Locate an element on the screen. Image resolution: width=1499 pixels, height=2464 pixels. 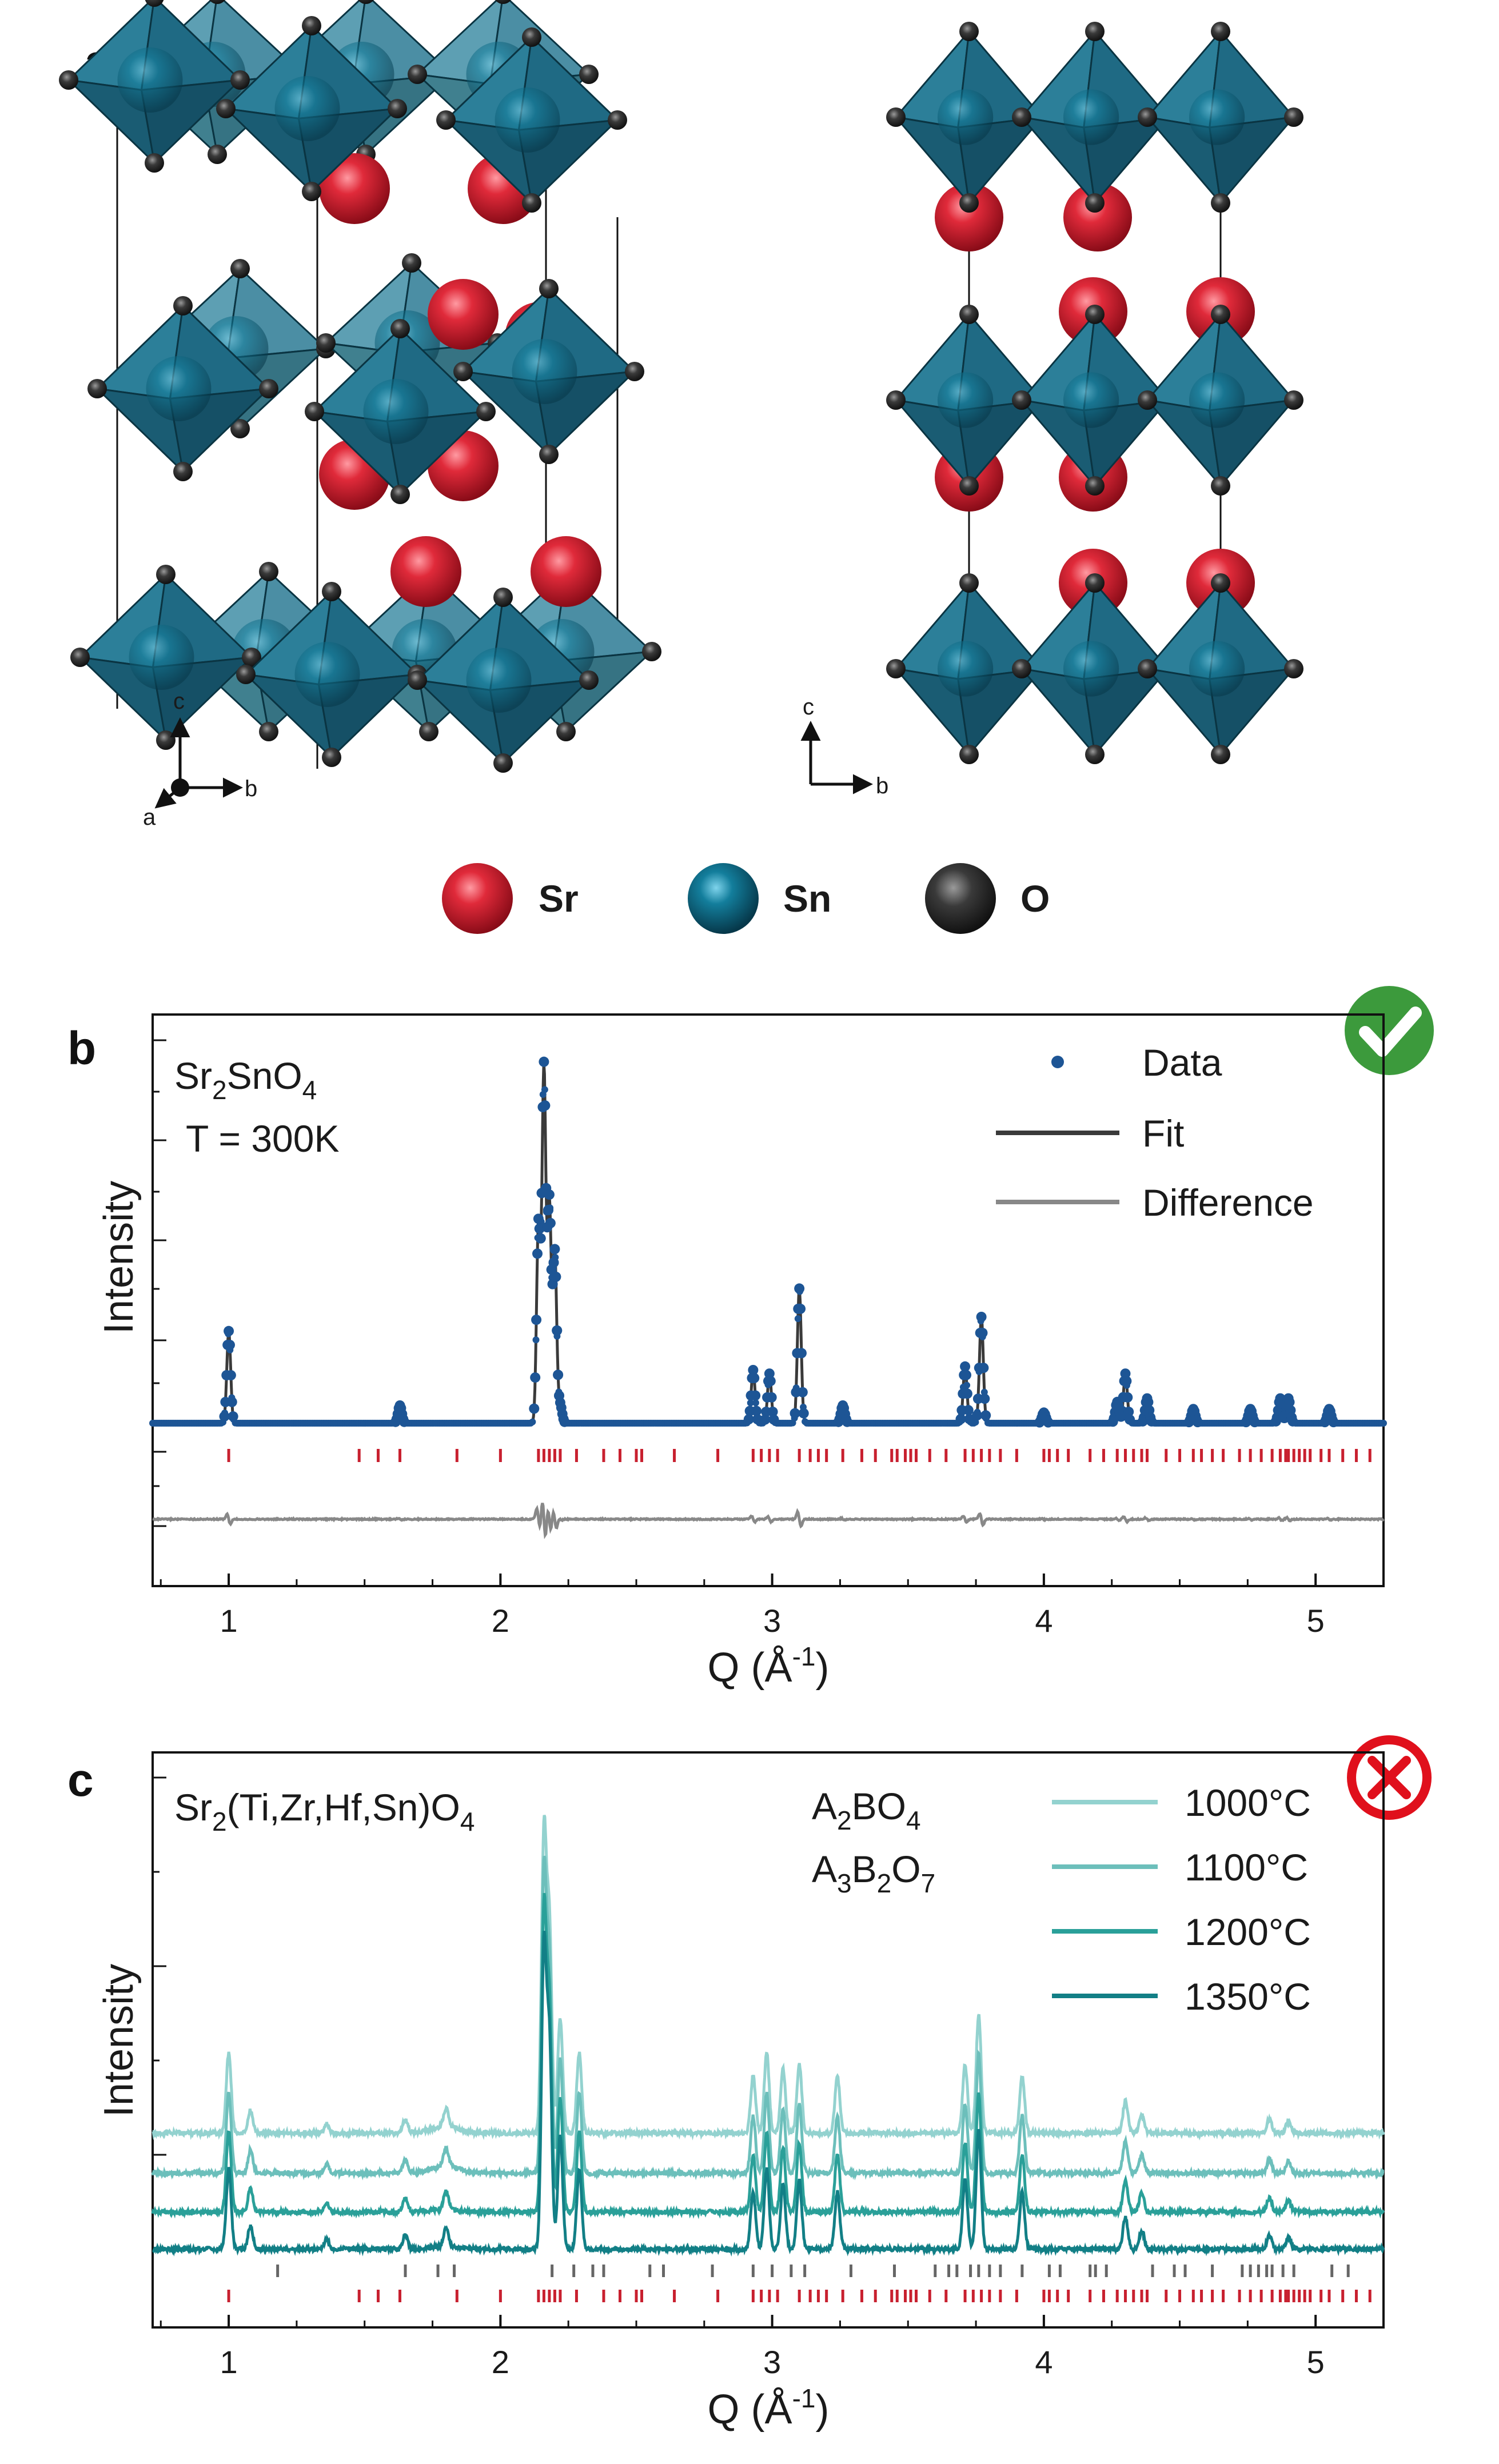
plot-b-legend: Data Fit Difference is located at coordinates (1155, 1133).